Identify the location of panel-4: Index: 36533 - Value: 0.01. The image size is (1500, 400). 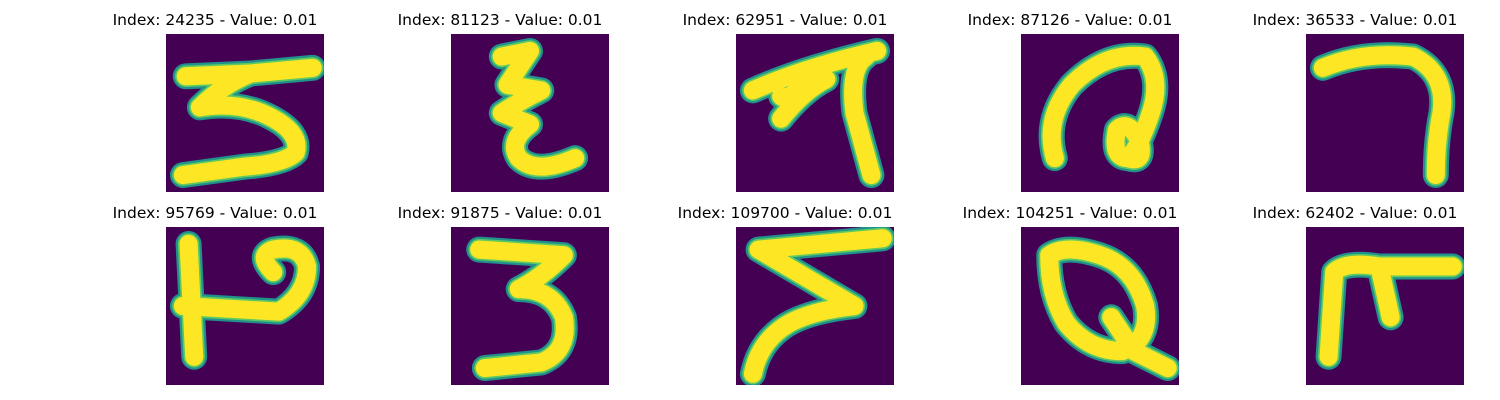
(1352, 96).